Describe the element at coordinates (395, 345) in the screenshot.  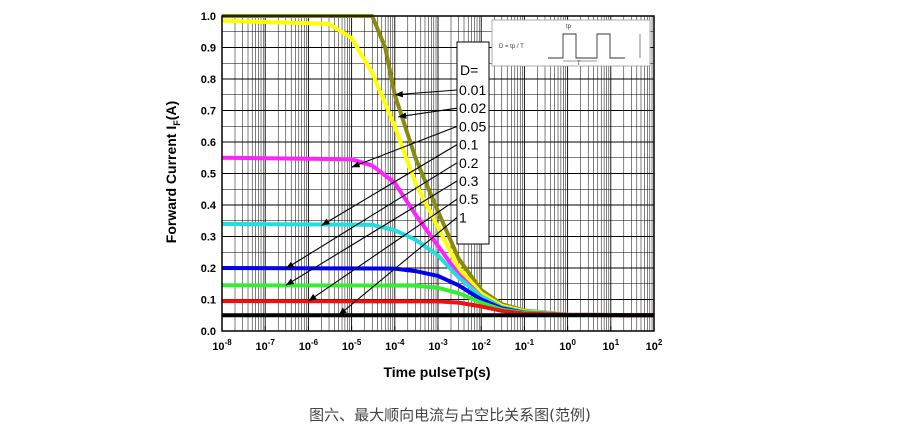
I see `x-tick-label: 10⁻⁴` at that location.